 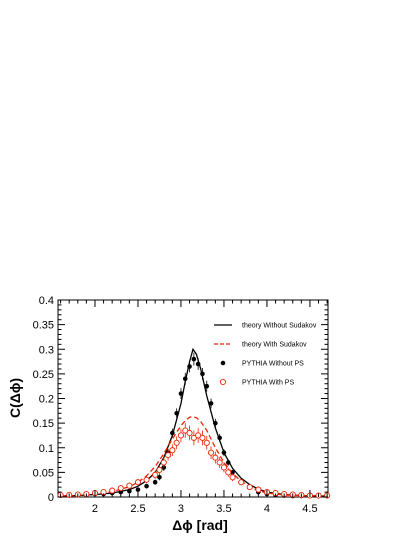 I want to click on y-tick-label: 0.35, so click(x=43, y=326).